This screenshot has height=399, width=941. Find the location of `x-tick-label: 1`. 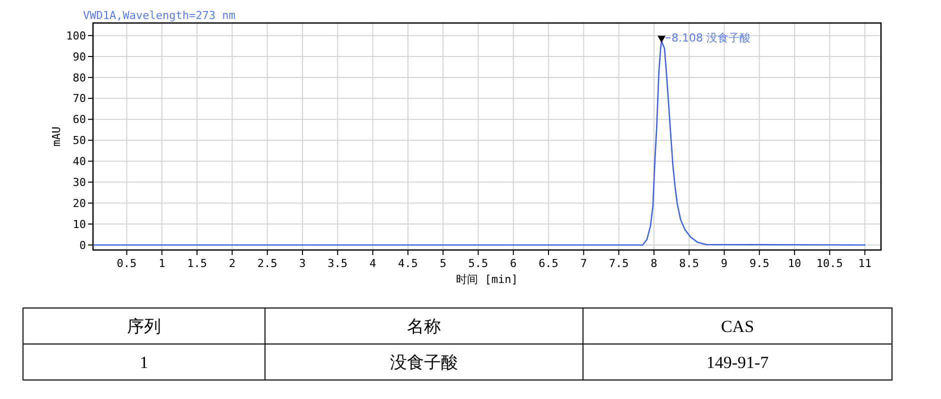

x-tick-label: 1 is located at coordinates (162, 263).